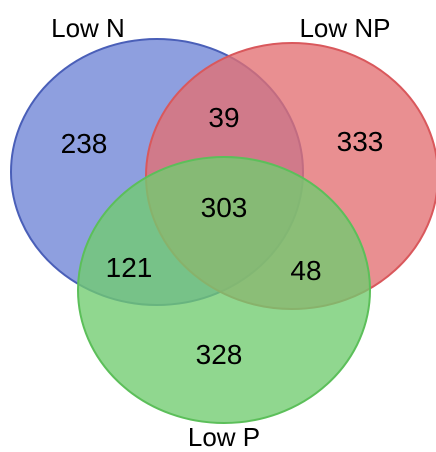  I want to click on count-low-n-only: 238, so click(84, 143).